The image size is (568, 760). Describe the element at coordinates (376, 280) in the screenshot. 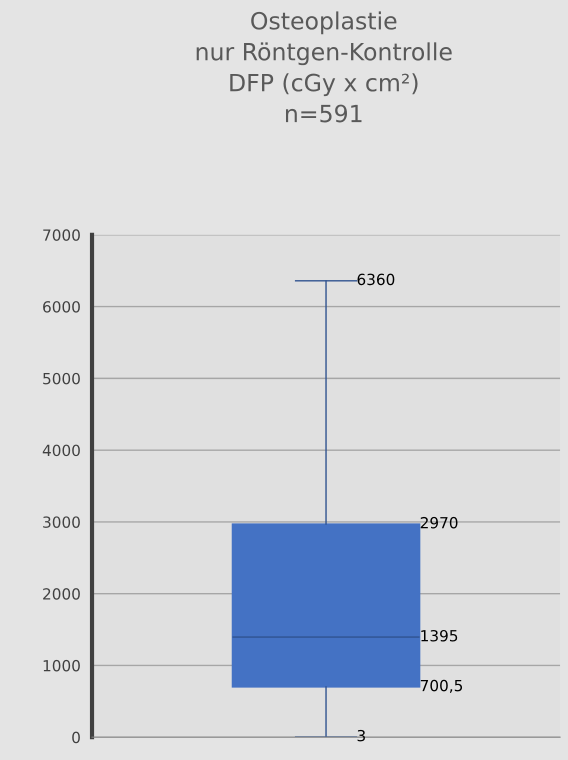

I see `annotation: 6360` at that location.